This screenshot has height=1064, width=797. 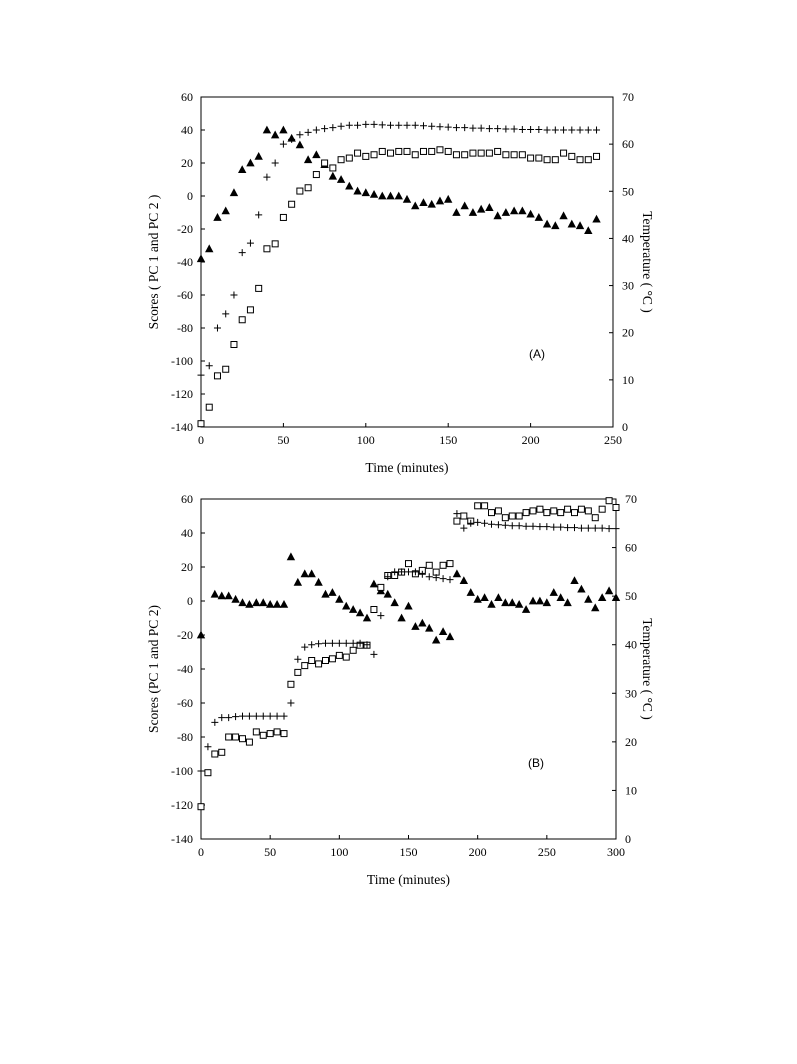 I want to click on y-left-tick-label: -60, so click(x=185, y=703).